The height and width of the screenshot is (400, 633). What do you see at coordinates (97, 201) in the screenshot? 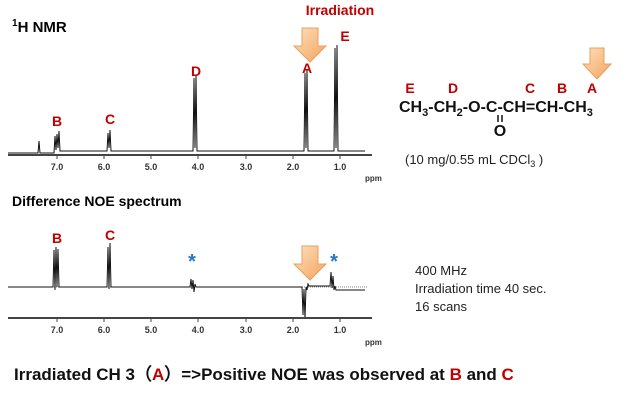
I see `diff-title: Difference NOE spectrum` at bounding box center [97, 201].